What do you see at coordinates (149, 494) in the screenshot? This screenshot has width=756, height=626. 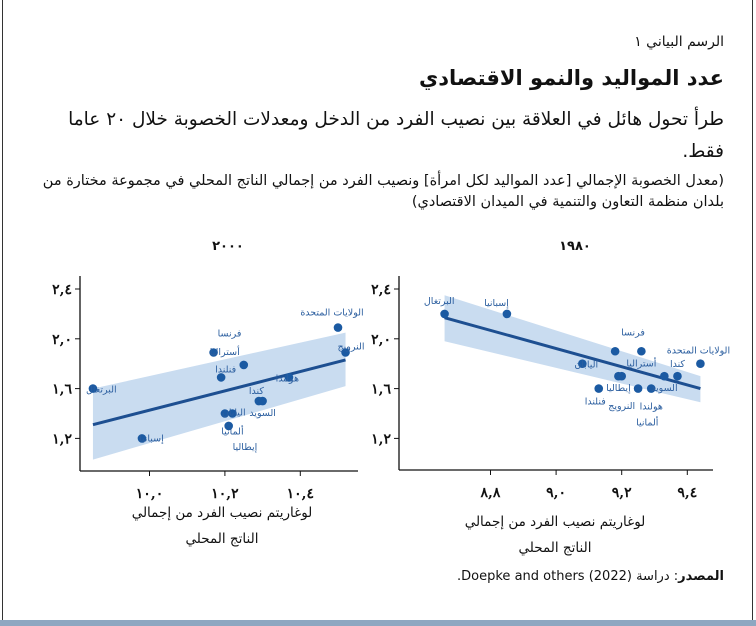 I see `x-tick-label: ١٠,٠` at bounding box center [149, 494].